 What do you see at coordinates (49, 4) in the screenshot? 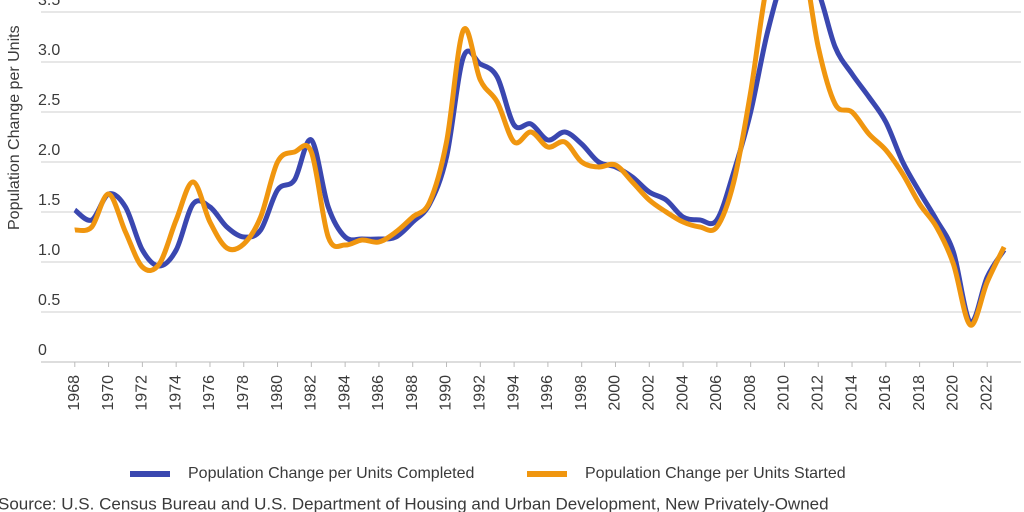
I see `y-tick-label: 3.5` at bounding box center [49, 4].